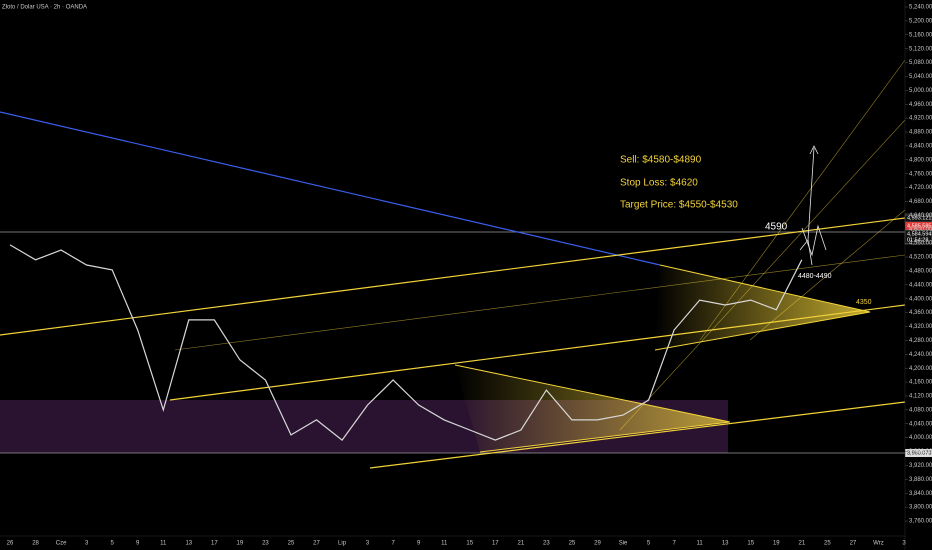 Image resolution: width=932 pixels, height=550 pixels. What do you see at coordinates (920, 480) in the screenshot?
I see `y-tick-label: 3,880.000` at bounding box center [920, 480].